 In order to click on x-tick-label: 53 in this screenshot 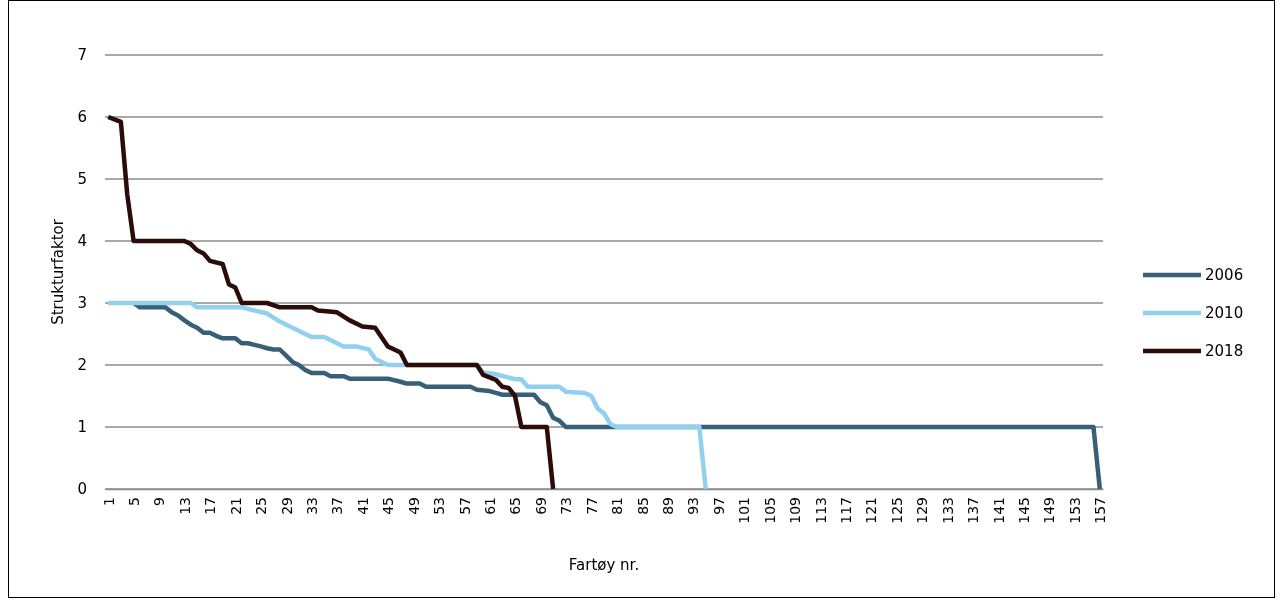, I will do `click(439, 506)`.